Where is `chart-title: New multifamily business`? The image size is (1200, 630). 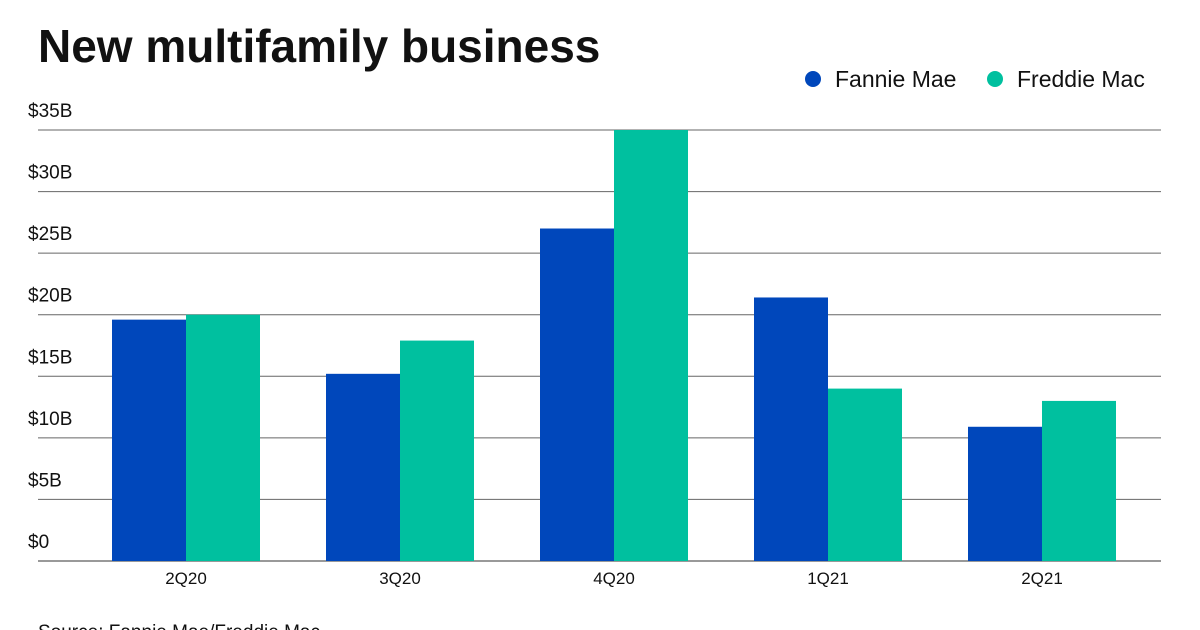
chart-title: New multifamily business is located at coordinates (319, 46).